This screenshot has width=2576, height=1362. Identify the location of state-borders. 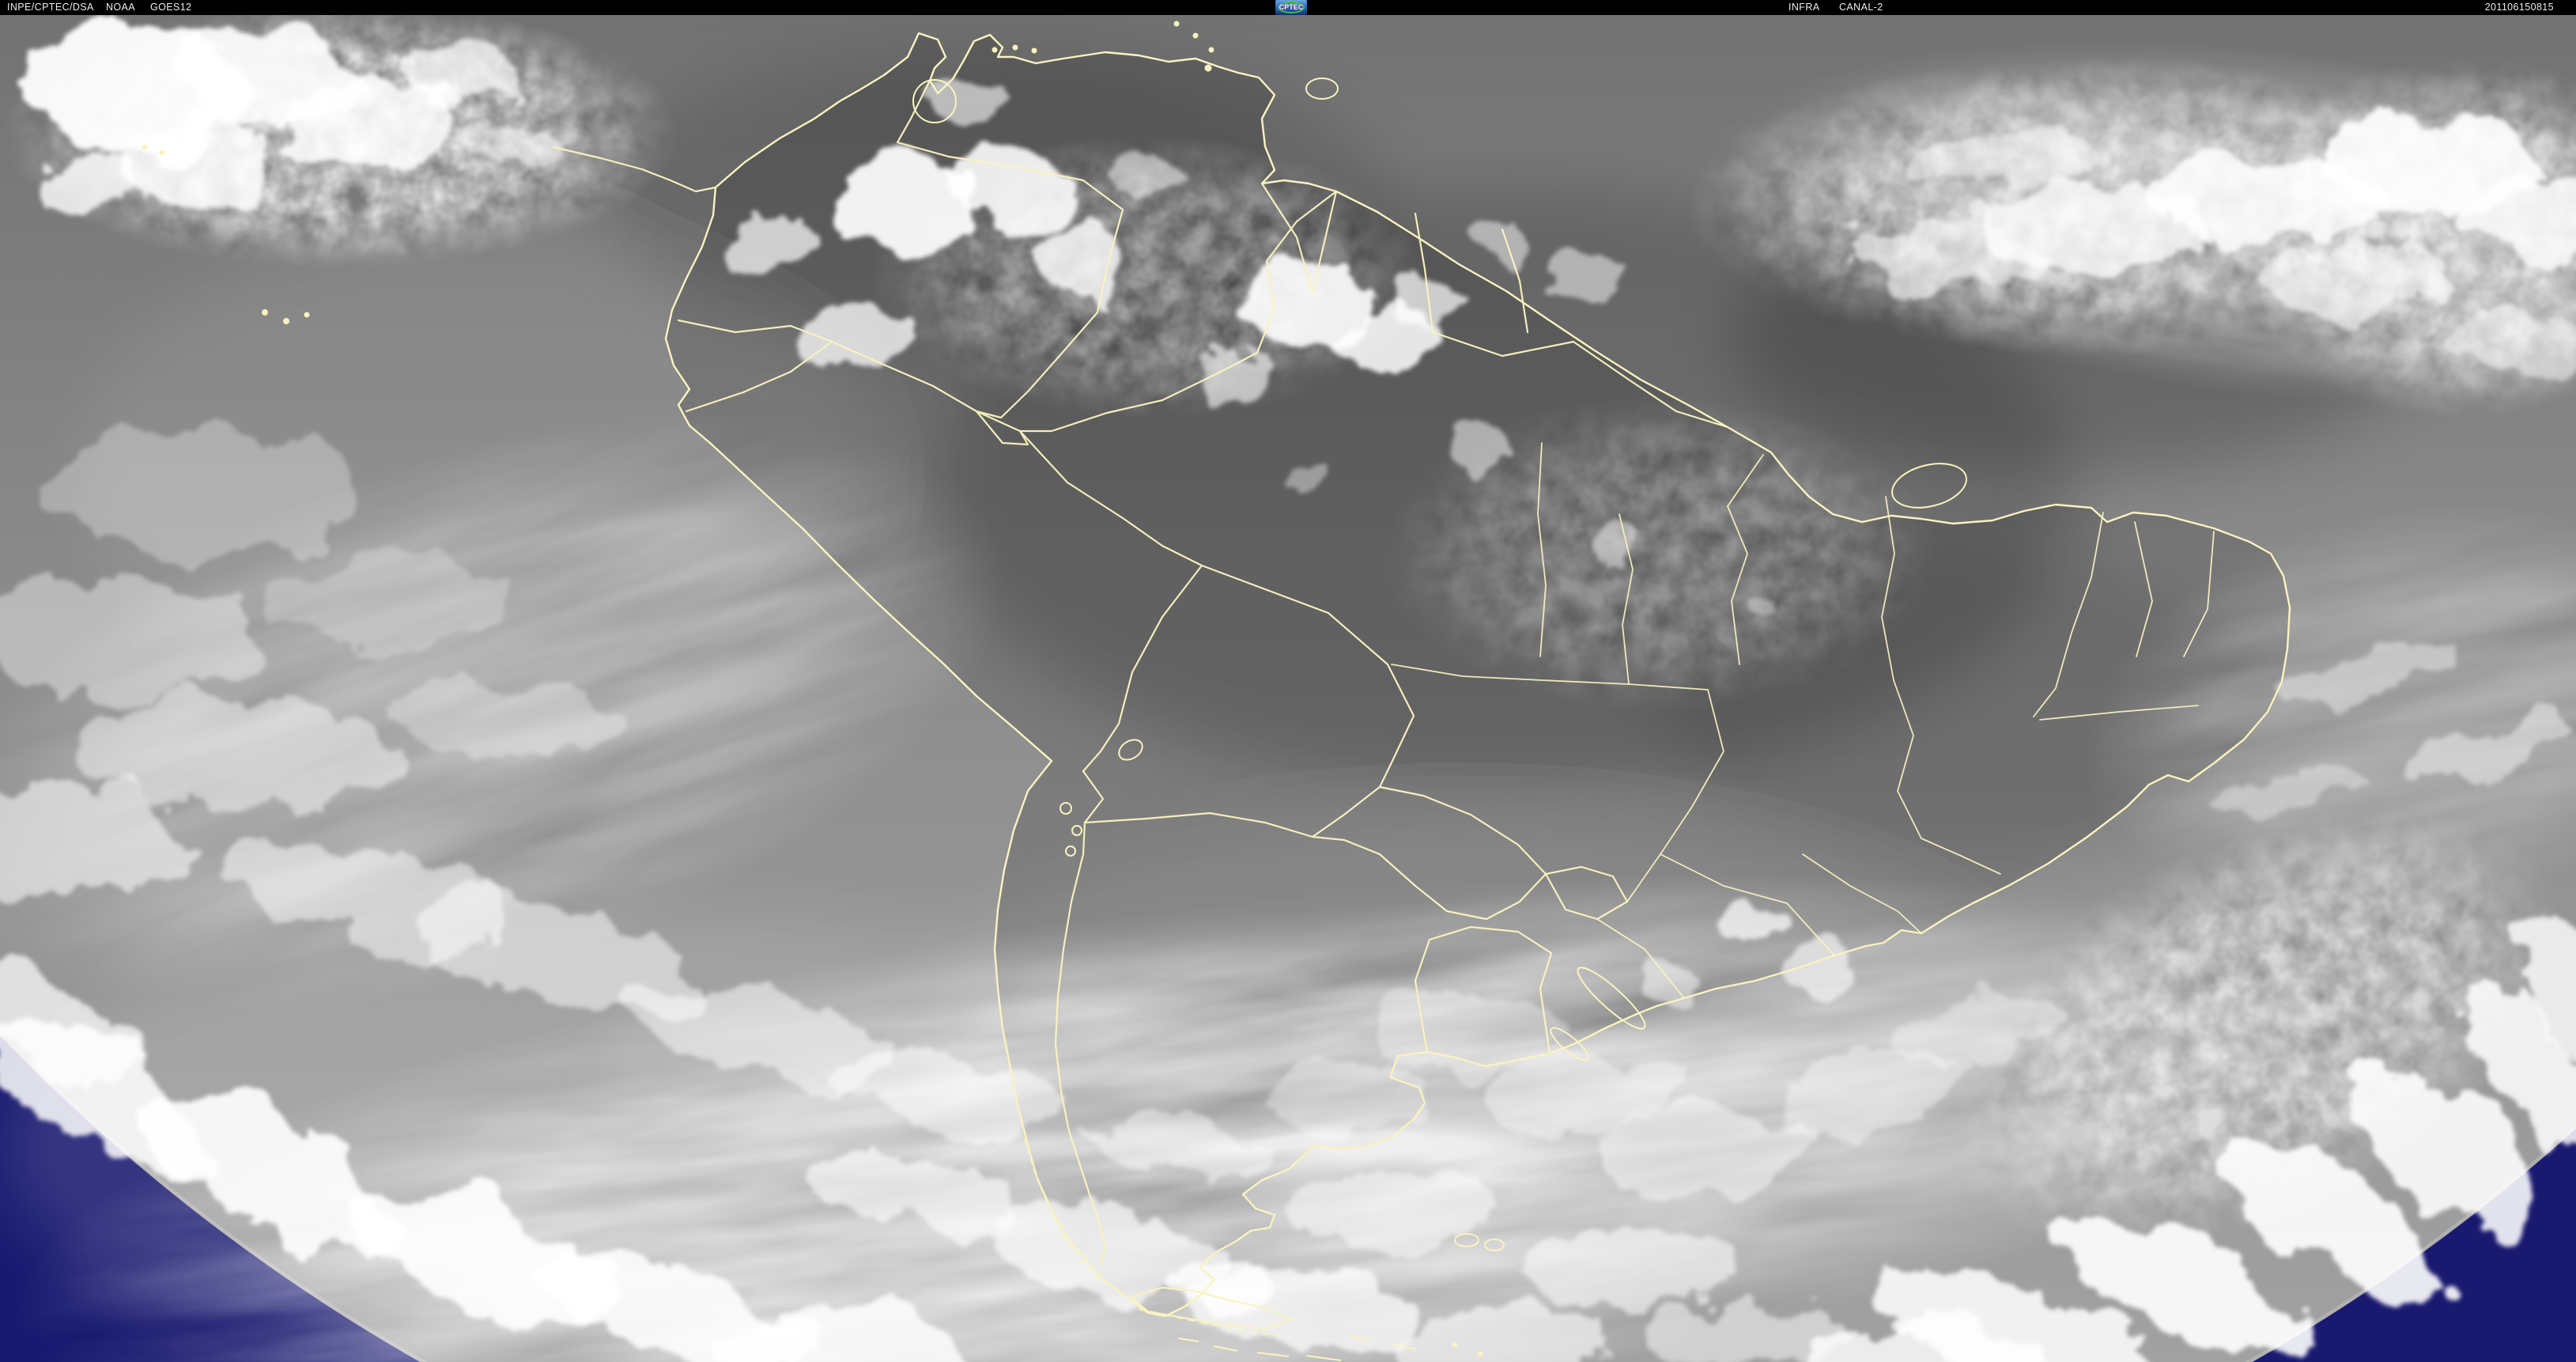
(1803, 721).